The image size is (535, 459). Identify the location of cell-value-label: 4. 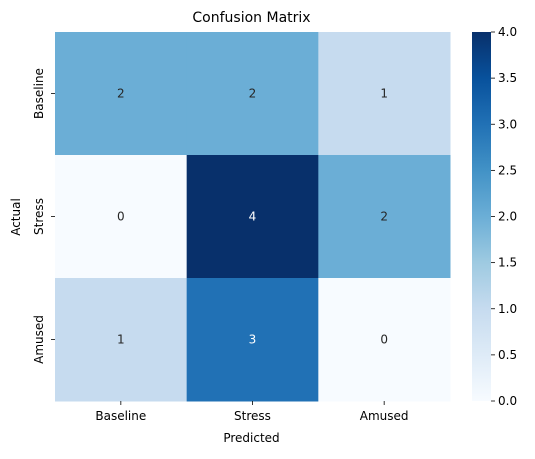
(253, 217).